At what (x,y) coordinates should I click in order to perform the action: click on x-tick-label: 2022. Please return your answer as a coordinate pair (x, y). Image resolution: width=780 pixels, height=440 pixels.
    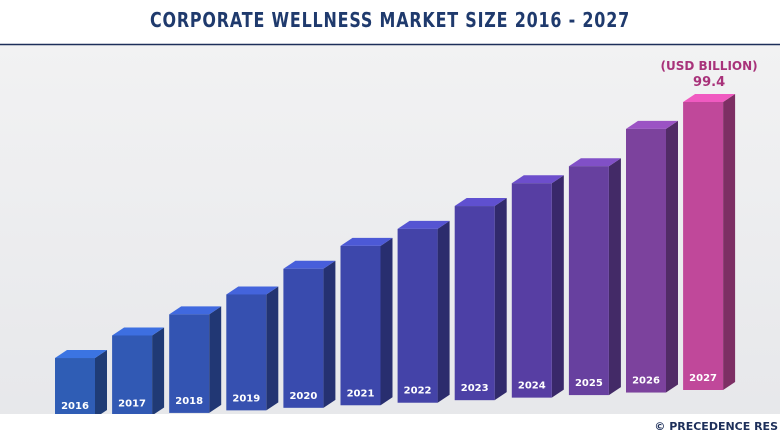
    Looking at the image, I should click on (418, 391).